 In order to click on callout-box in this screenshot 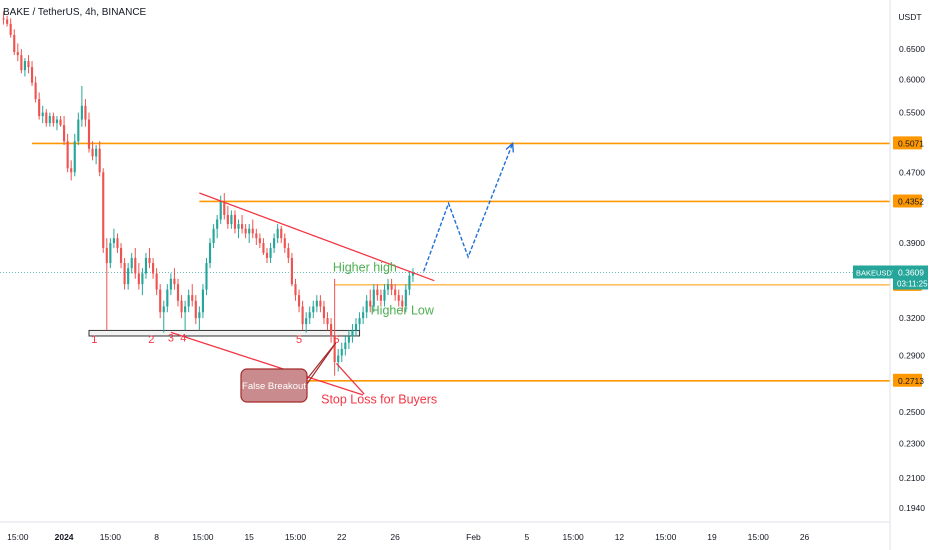, I will do `click(274, 385)`.